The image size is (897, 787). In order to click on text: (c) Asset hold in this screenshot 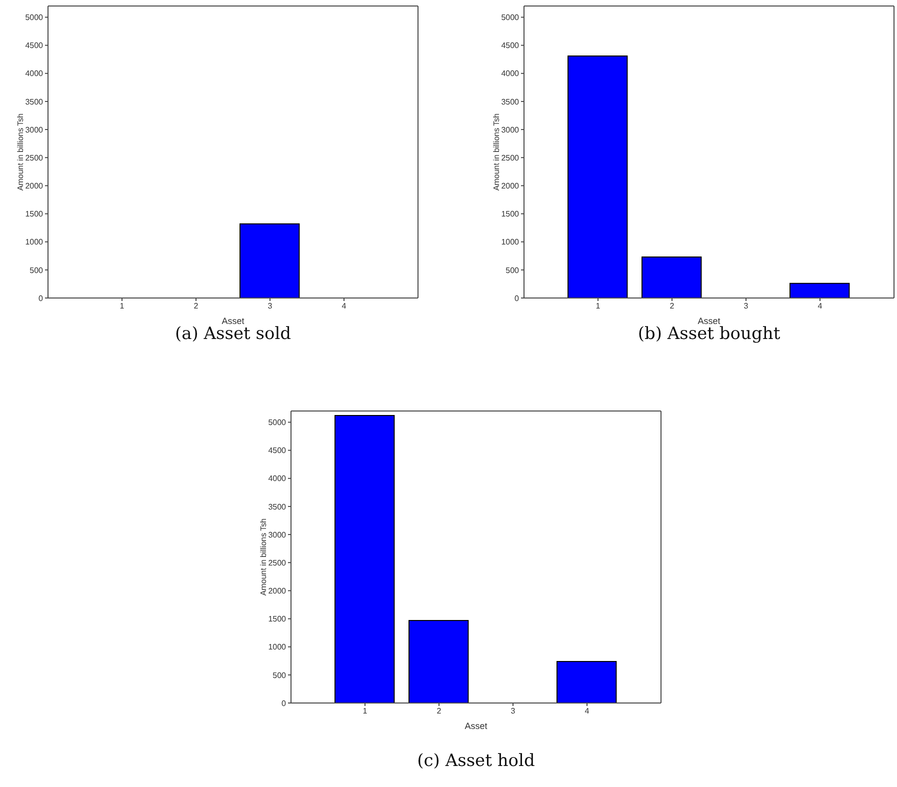, I will do `click(476, 761)`.